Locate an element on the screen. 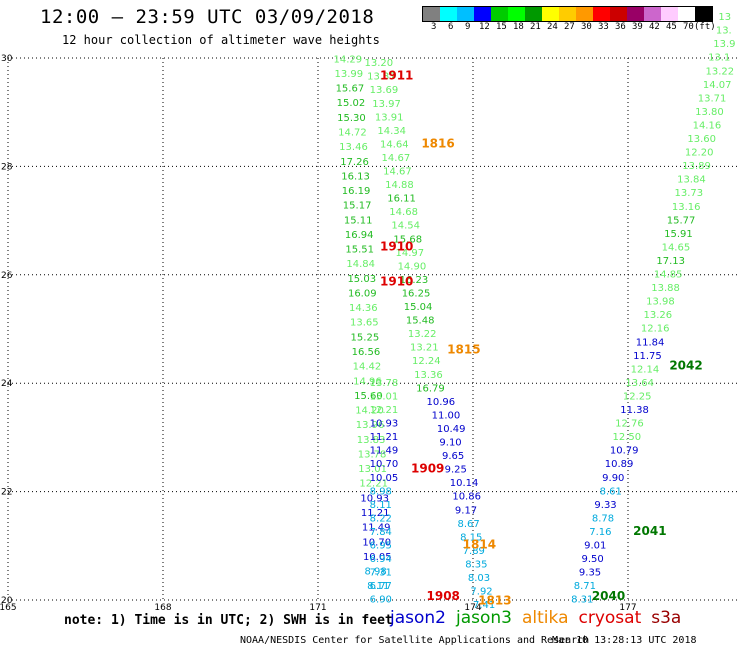 The width and height of the screenshot is (740, 650). pass-time-label: 1816 is located at coordinates (437, 143).